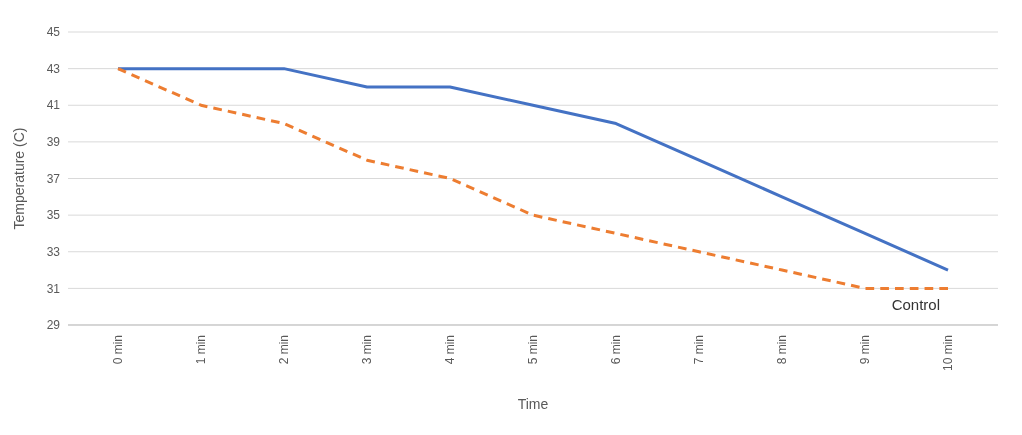 This screenshot has height=435, width=1022. I want to click on x-tick-label: 0 min, so click(118, 350).